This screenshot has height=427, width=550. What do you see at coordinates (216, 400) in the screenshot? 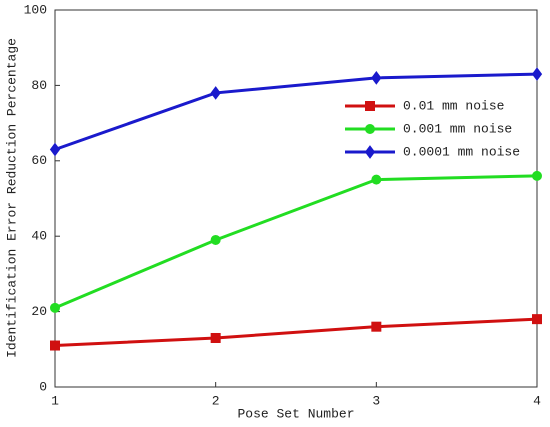
I see `x-tick-label: 2` at bounding box center [216, 400].